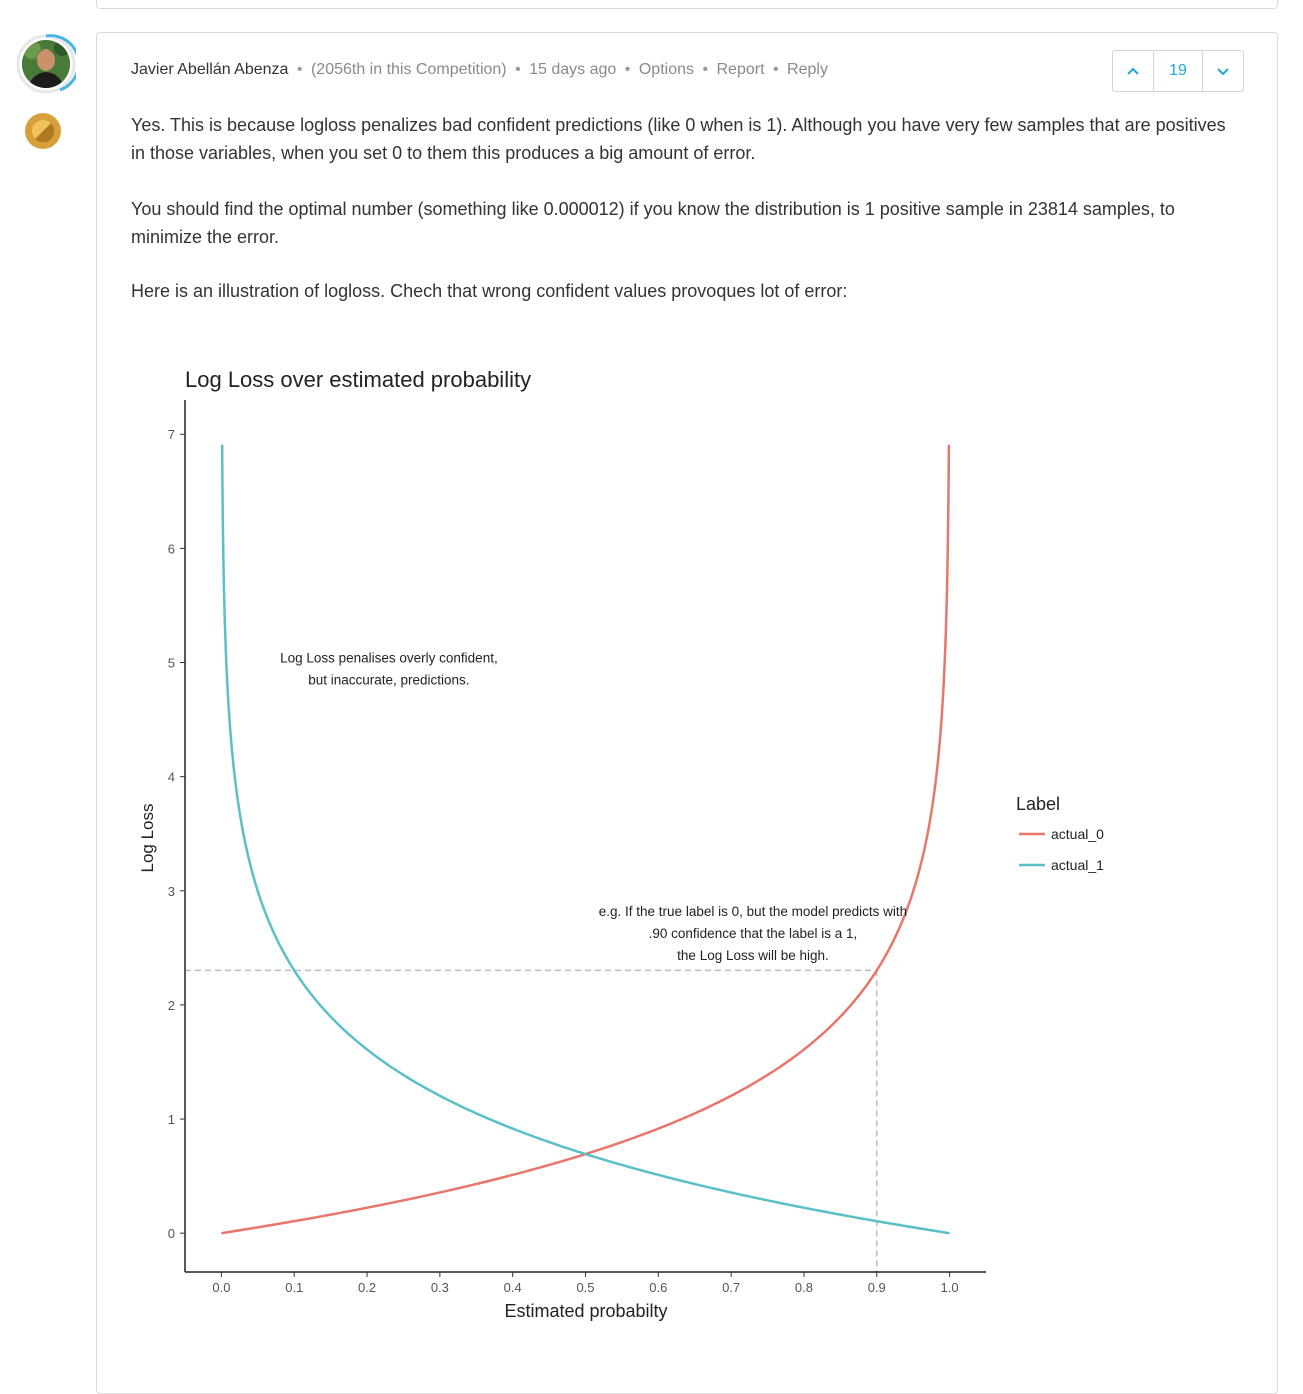  Describe the element at coordinates (753, 955) in the screenshot. I see `annotation-text: the Log Loss will be high.` at that location.